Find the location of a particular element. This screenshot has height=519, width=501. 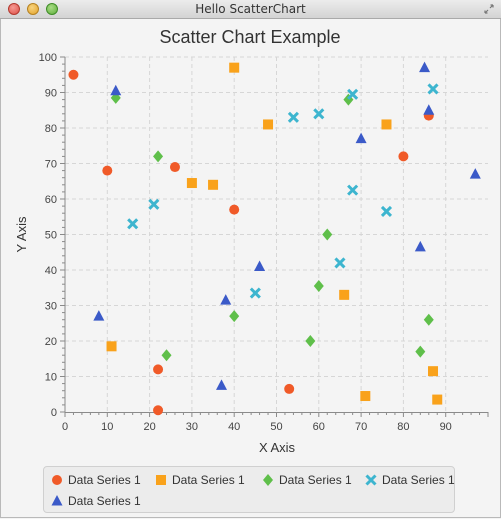

maximize-icon is located at coordinates (52, 9).